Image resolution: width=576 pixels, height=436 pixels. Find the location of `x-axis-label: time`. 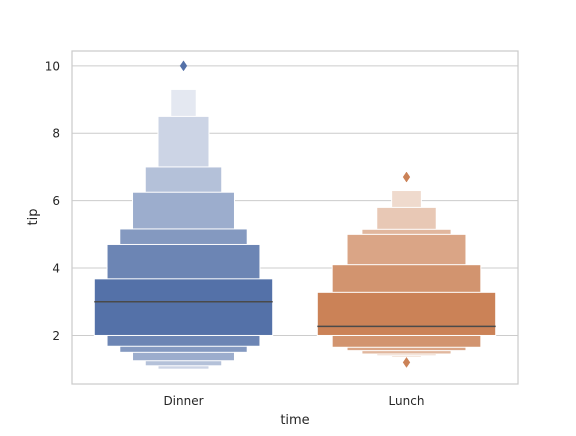

x-axis-label: time is located at coordinates (294, 420).